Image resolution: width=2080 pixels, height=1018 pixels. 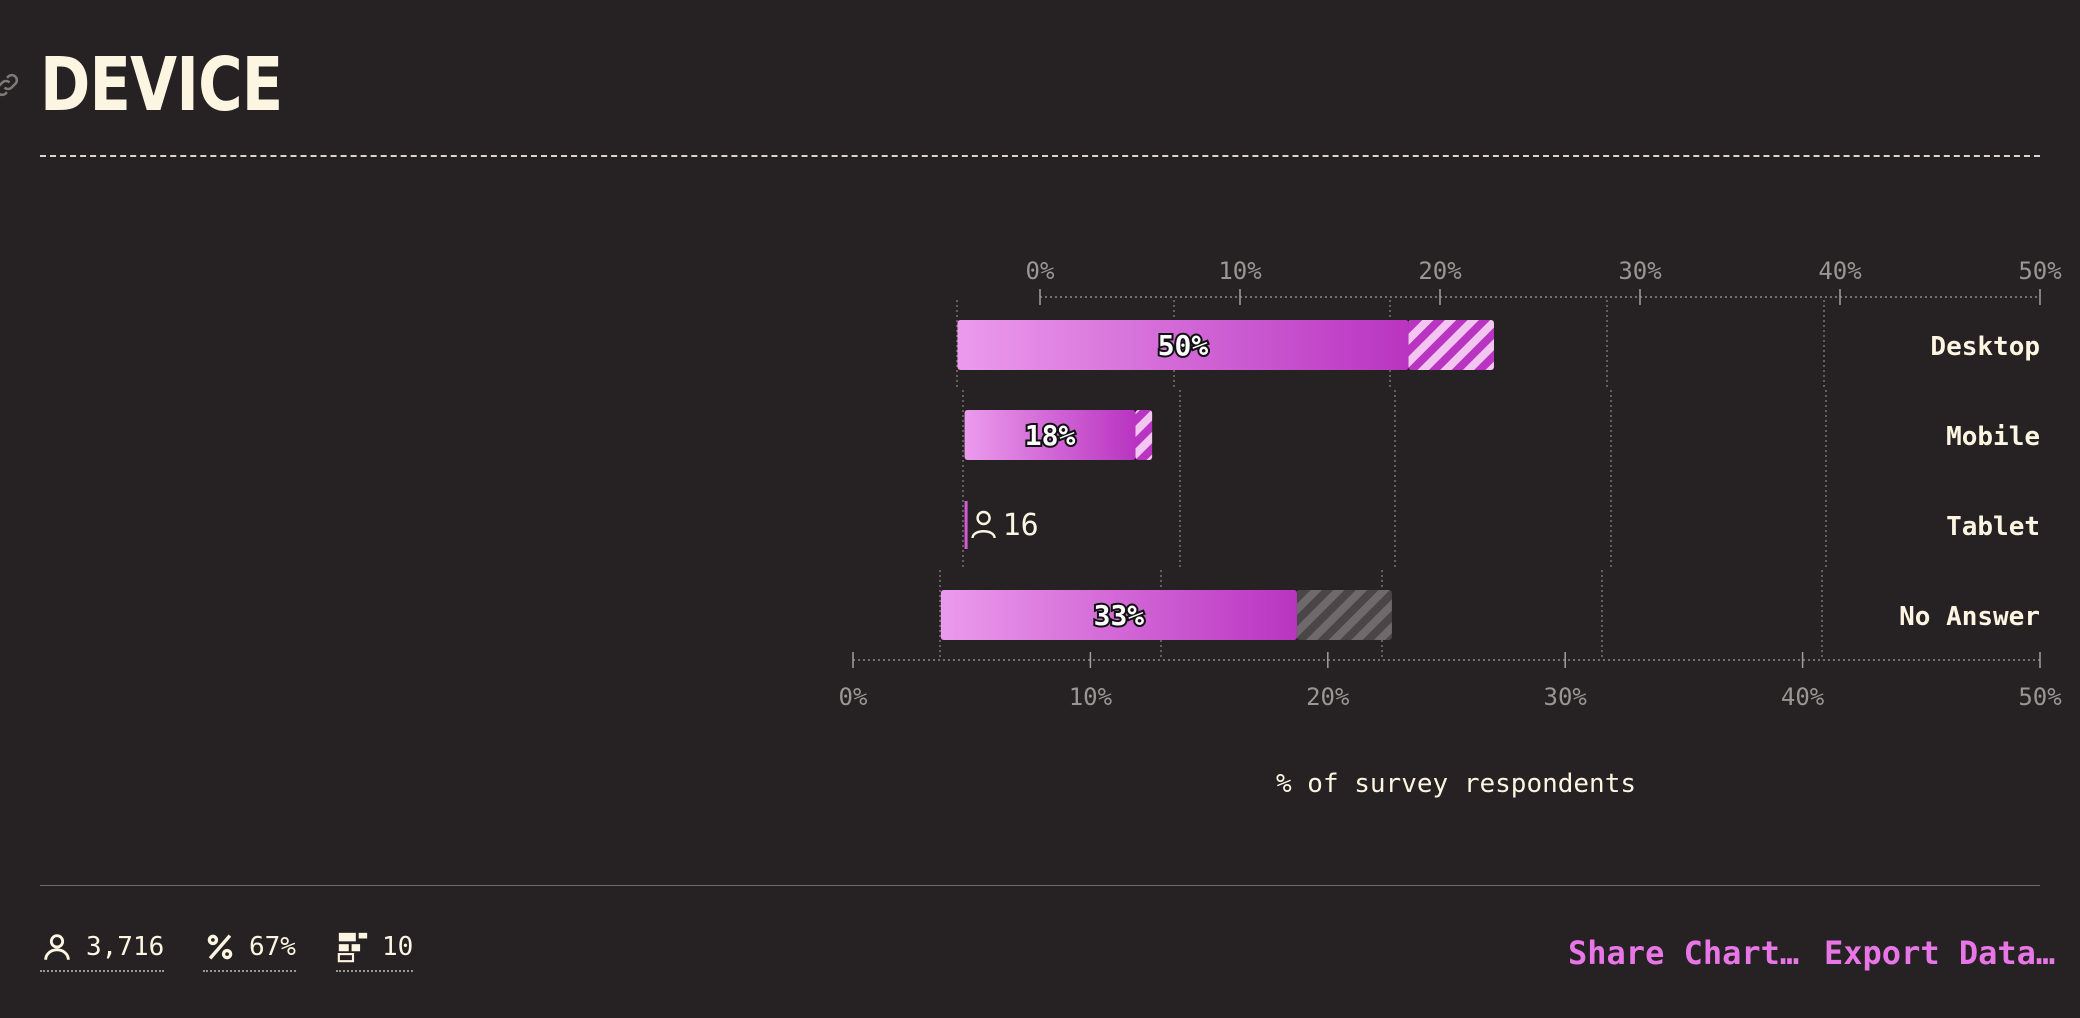 I want to click on bar-value-label: 18%, so click(x=1050, y=435).